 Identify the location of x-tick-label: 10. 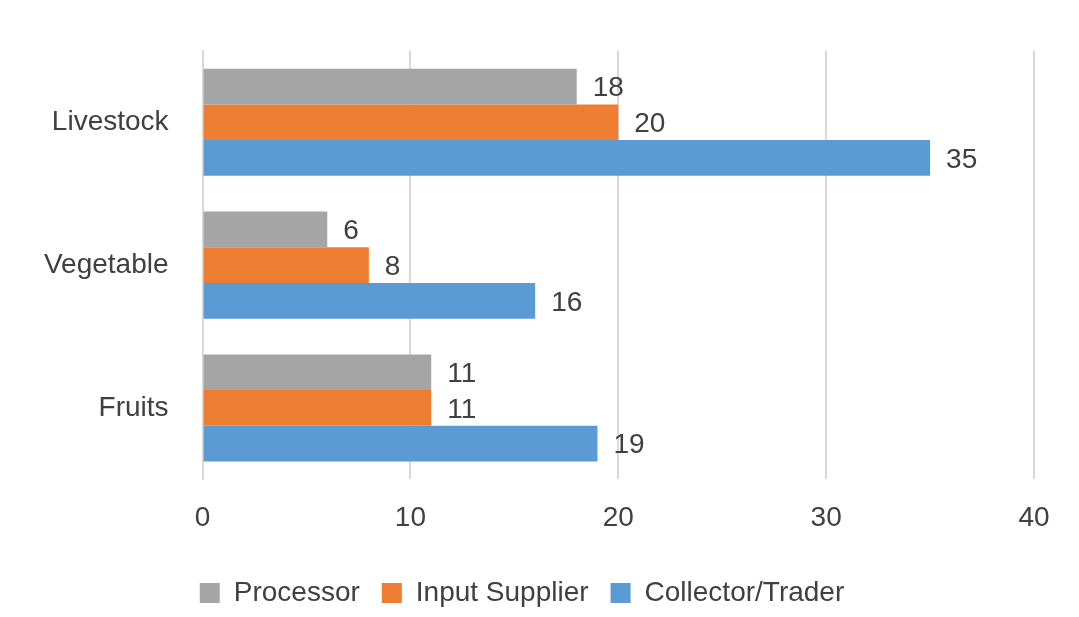
(410, 516).